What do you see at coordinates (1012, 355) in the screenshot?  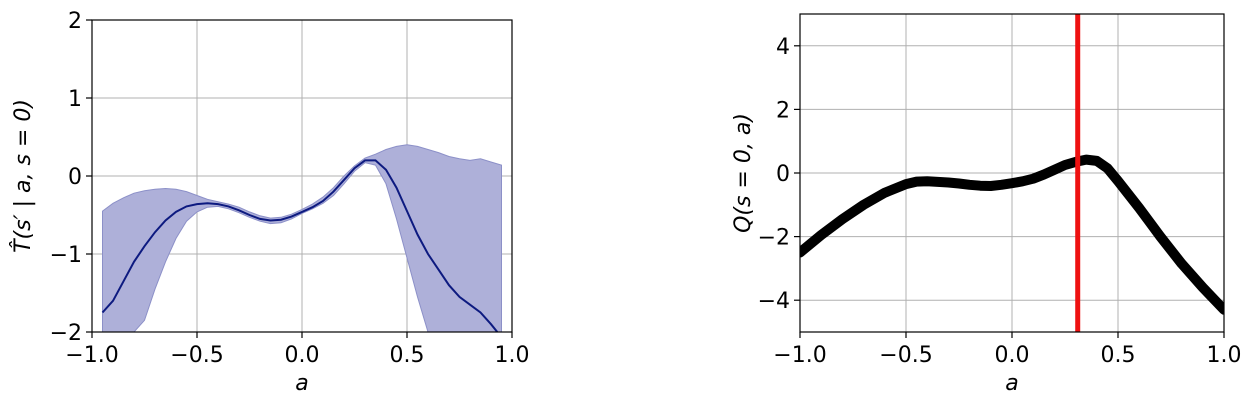 I see `right-x-tick-label: 0.0` at bounding box center [1012, 355].